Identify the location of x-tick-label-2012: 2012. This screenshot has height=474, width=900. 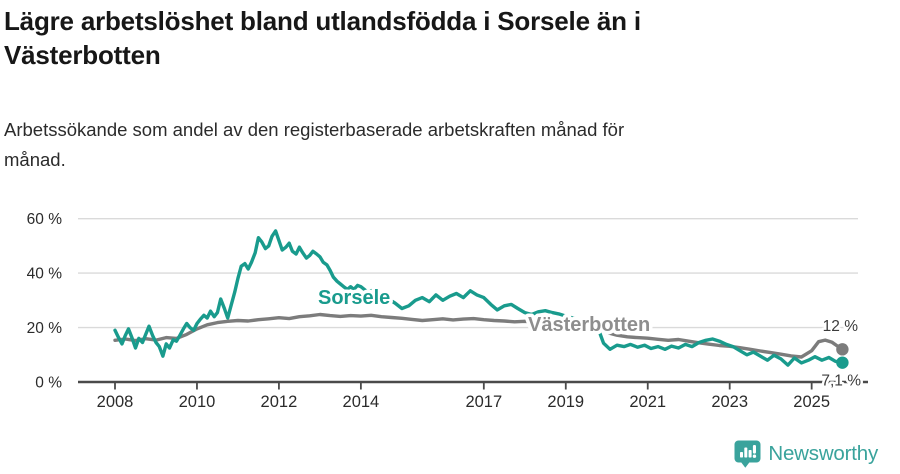
(279, 402).